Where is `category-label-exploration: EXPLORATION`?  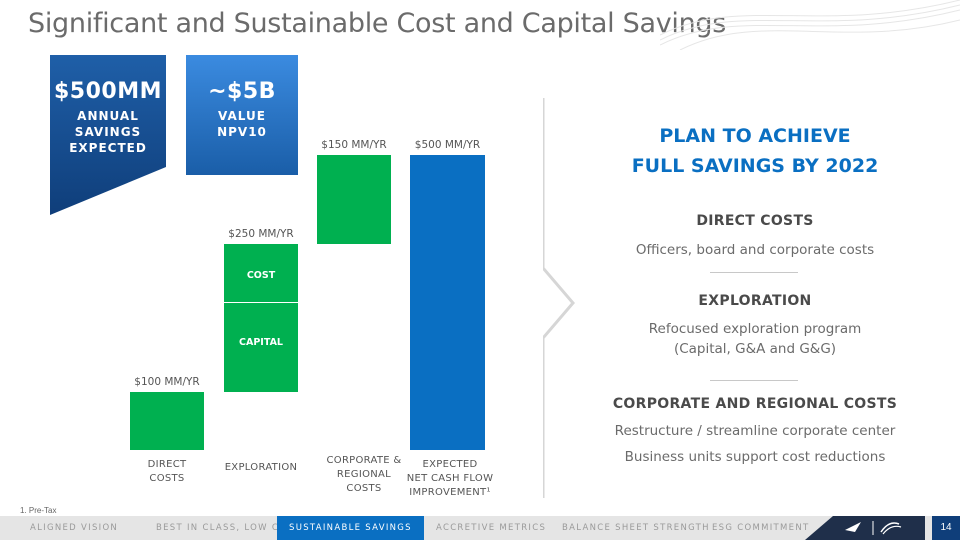 category-label-exploration: EXPLORATION is located at coordinates (261, 467).